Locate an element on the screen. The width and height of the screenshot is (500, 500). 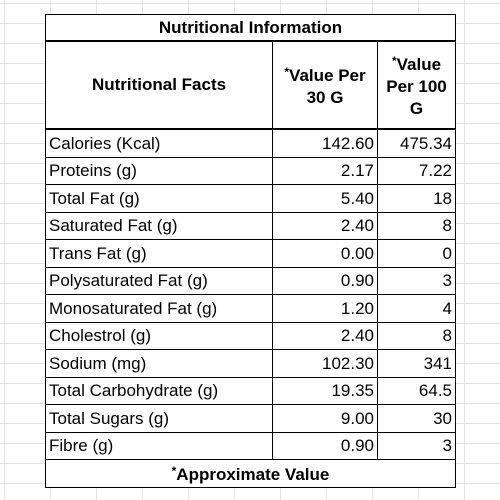
nutrient-name: Fibre (g) is located at coordinates (159, 445).